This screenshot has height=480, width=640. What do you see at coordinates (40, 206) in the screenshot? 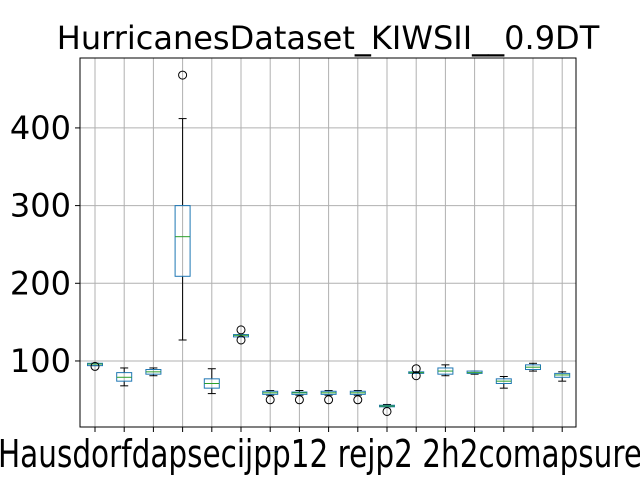
I see `y-tick-label: 300` at bounding box center [40, 206].